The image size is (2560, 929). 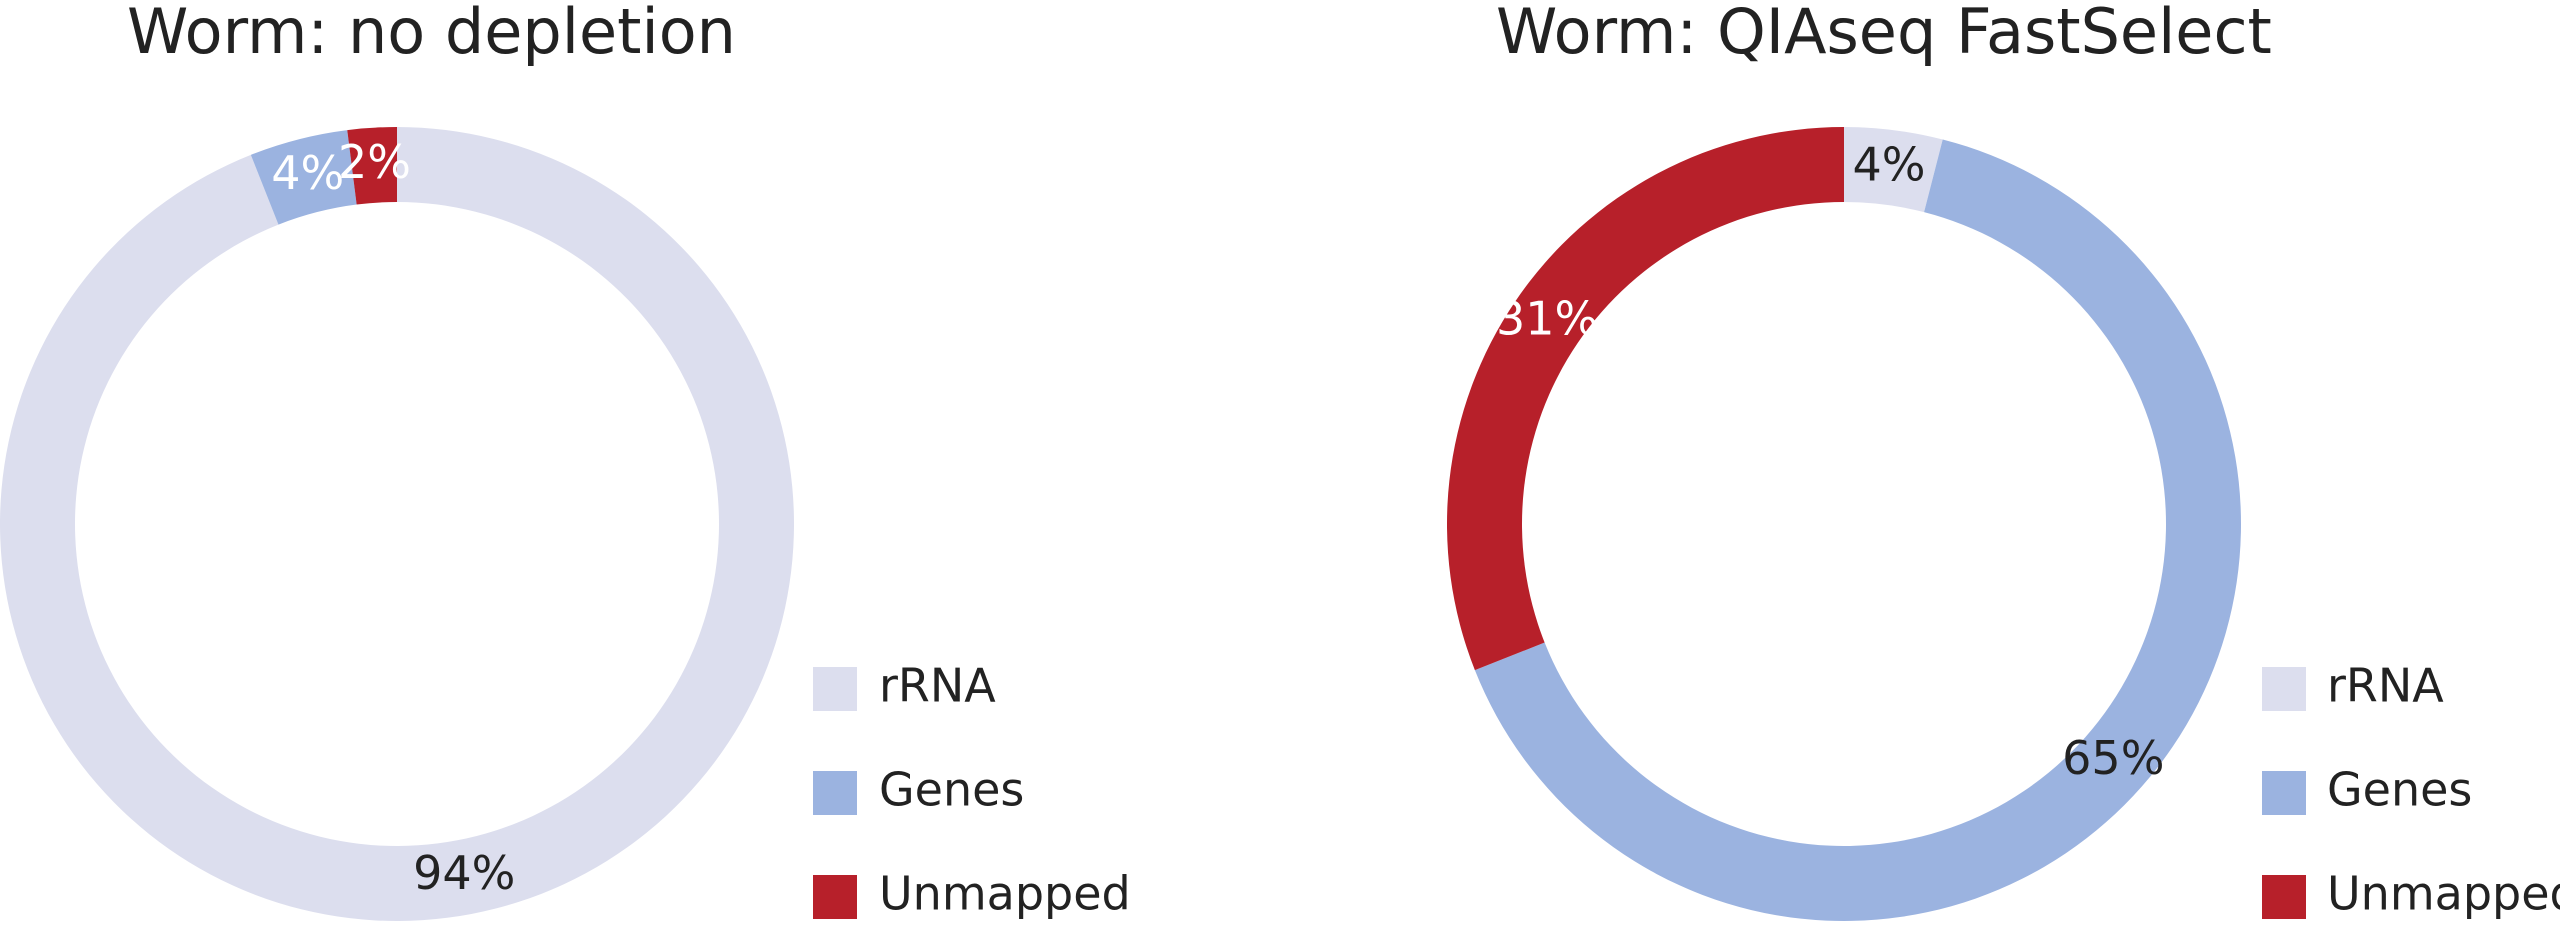 I want to click on value-label: 31%, so click(x=1547, y=319).